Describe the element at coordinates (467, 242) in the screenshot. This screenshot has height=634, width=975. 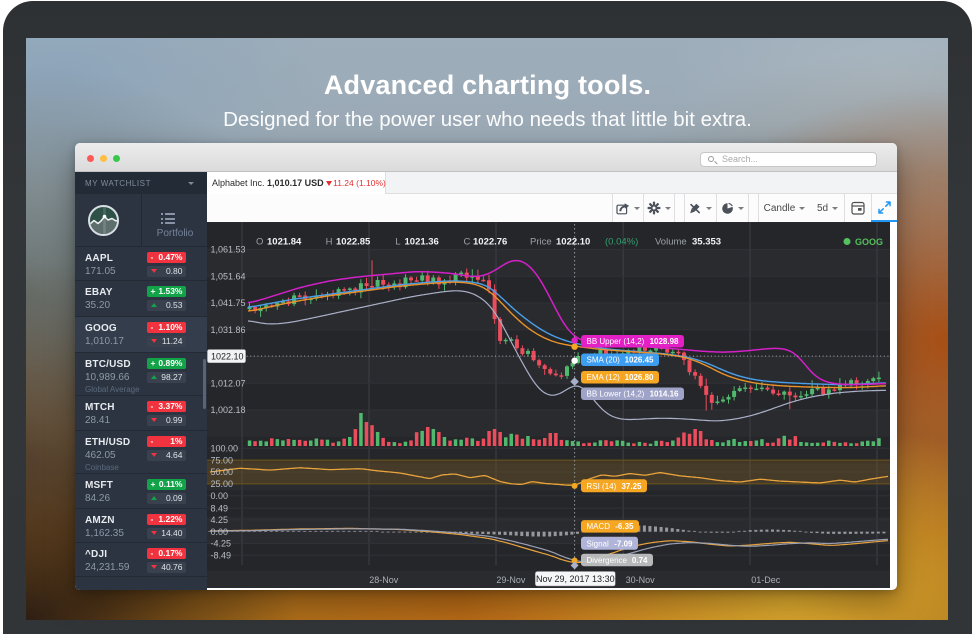
I see `svg-text: C` at that location.